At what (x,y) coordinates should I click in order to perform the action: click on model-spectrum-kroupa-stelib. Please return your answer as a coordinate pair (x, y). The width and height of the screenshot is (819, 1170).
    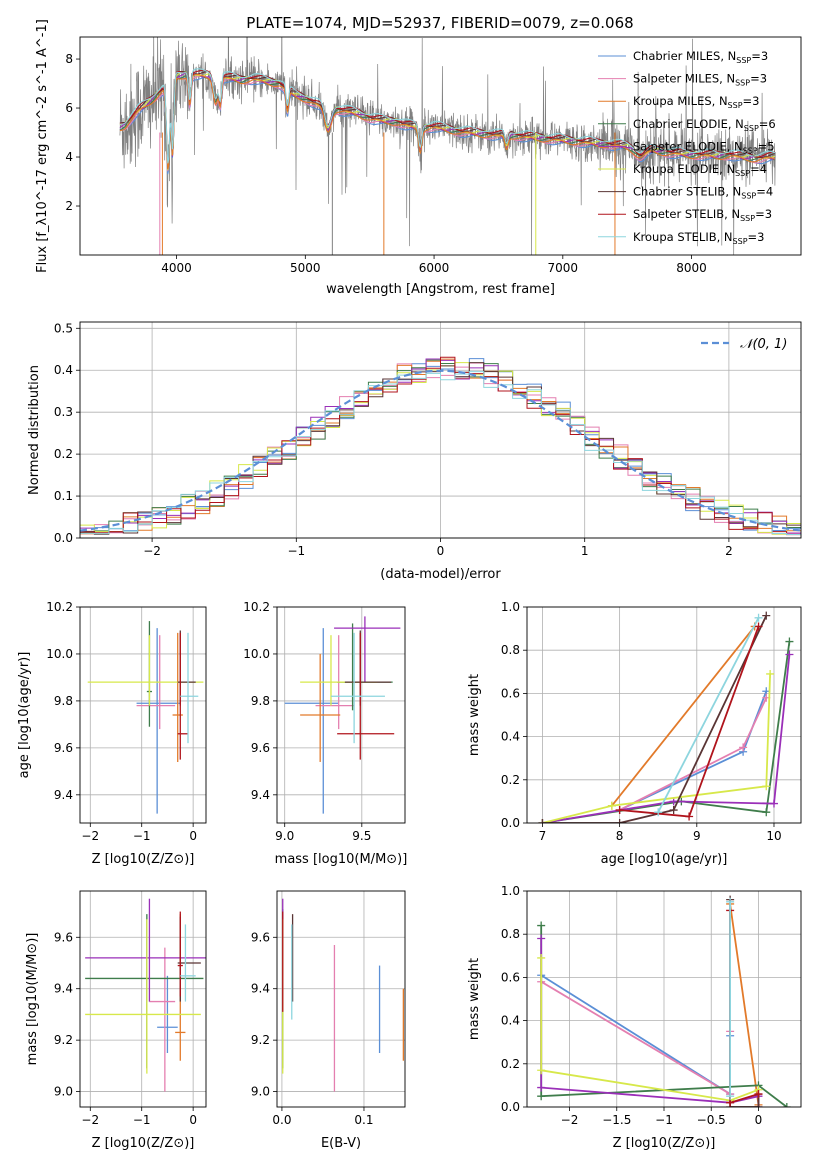
    Looking at the image, I should click on (447, 116).